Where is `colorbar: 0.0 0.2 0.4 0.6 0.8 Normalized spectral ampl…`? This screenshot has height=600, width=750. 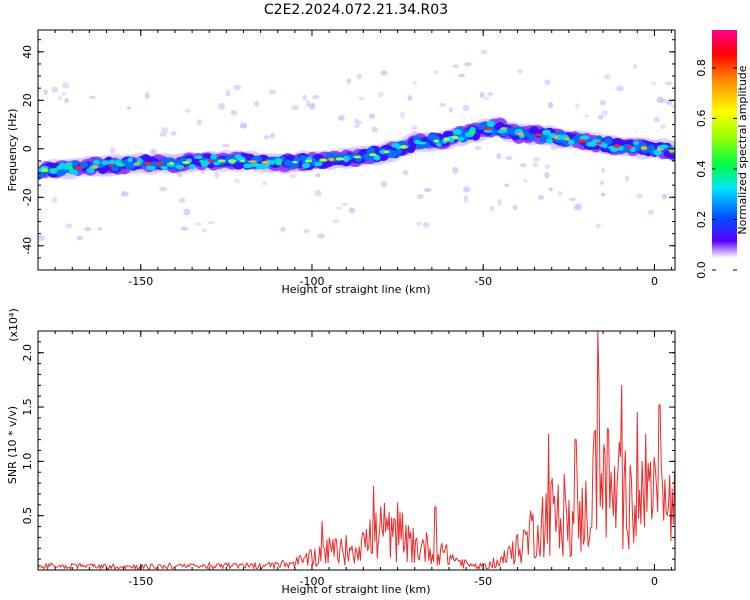 colorbar: 0.0 0.2 0.4 0.6 0.8 Normalized spectral ampl… is located at coordinates (722, 154).